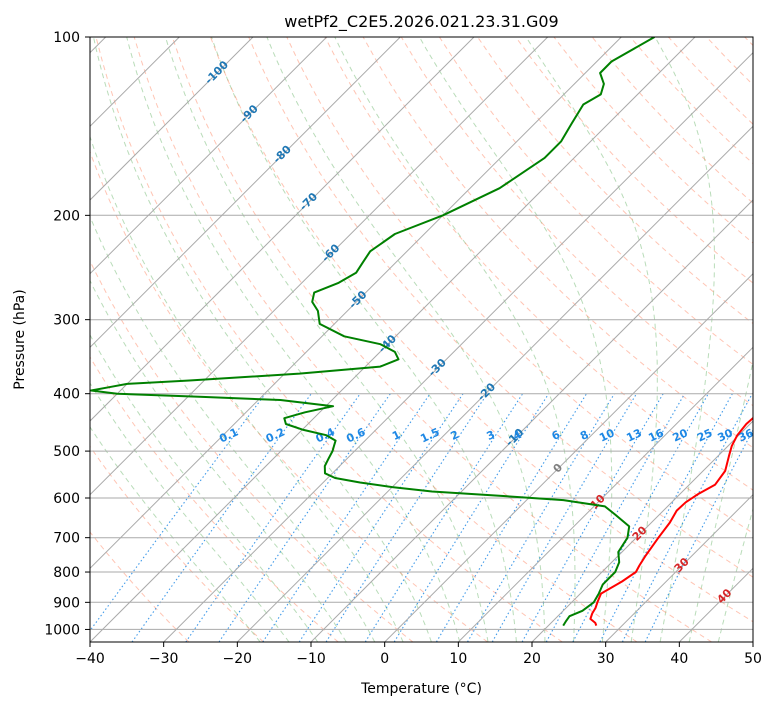  I want to click on temperature-line, so click(671, 521).